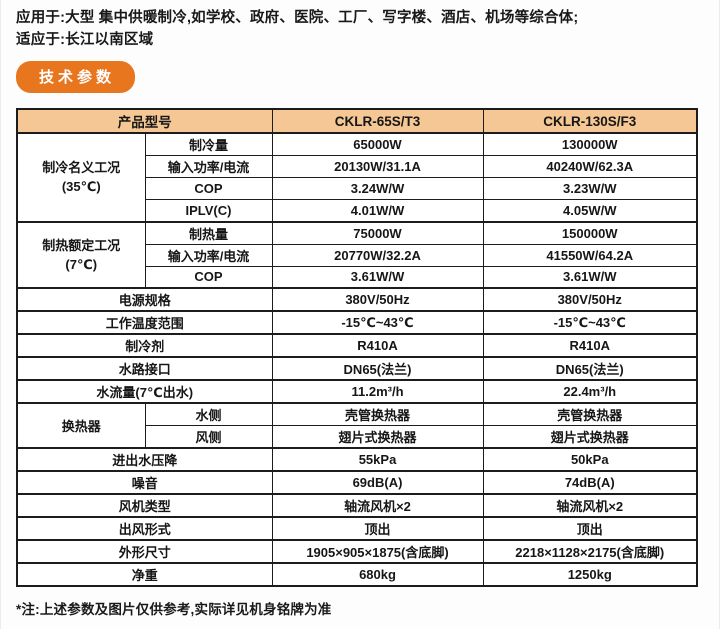 This screenshot has width=720, height=629. Describe the element at coordinates (377, 121) in the screenshot. I see `column-header-model-1: CKLR-65S/T3` at that location.